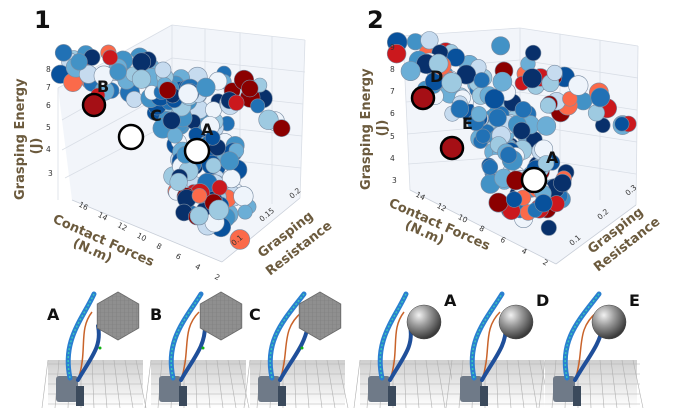  Describe the element at coordinates (88, 353) in the screenshot. I see `gripper-finger` at that location.